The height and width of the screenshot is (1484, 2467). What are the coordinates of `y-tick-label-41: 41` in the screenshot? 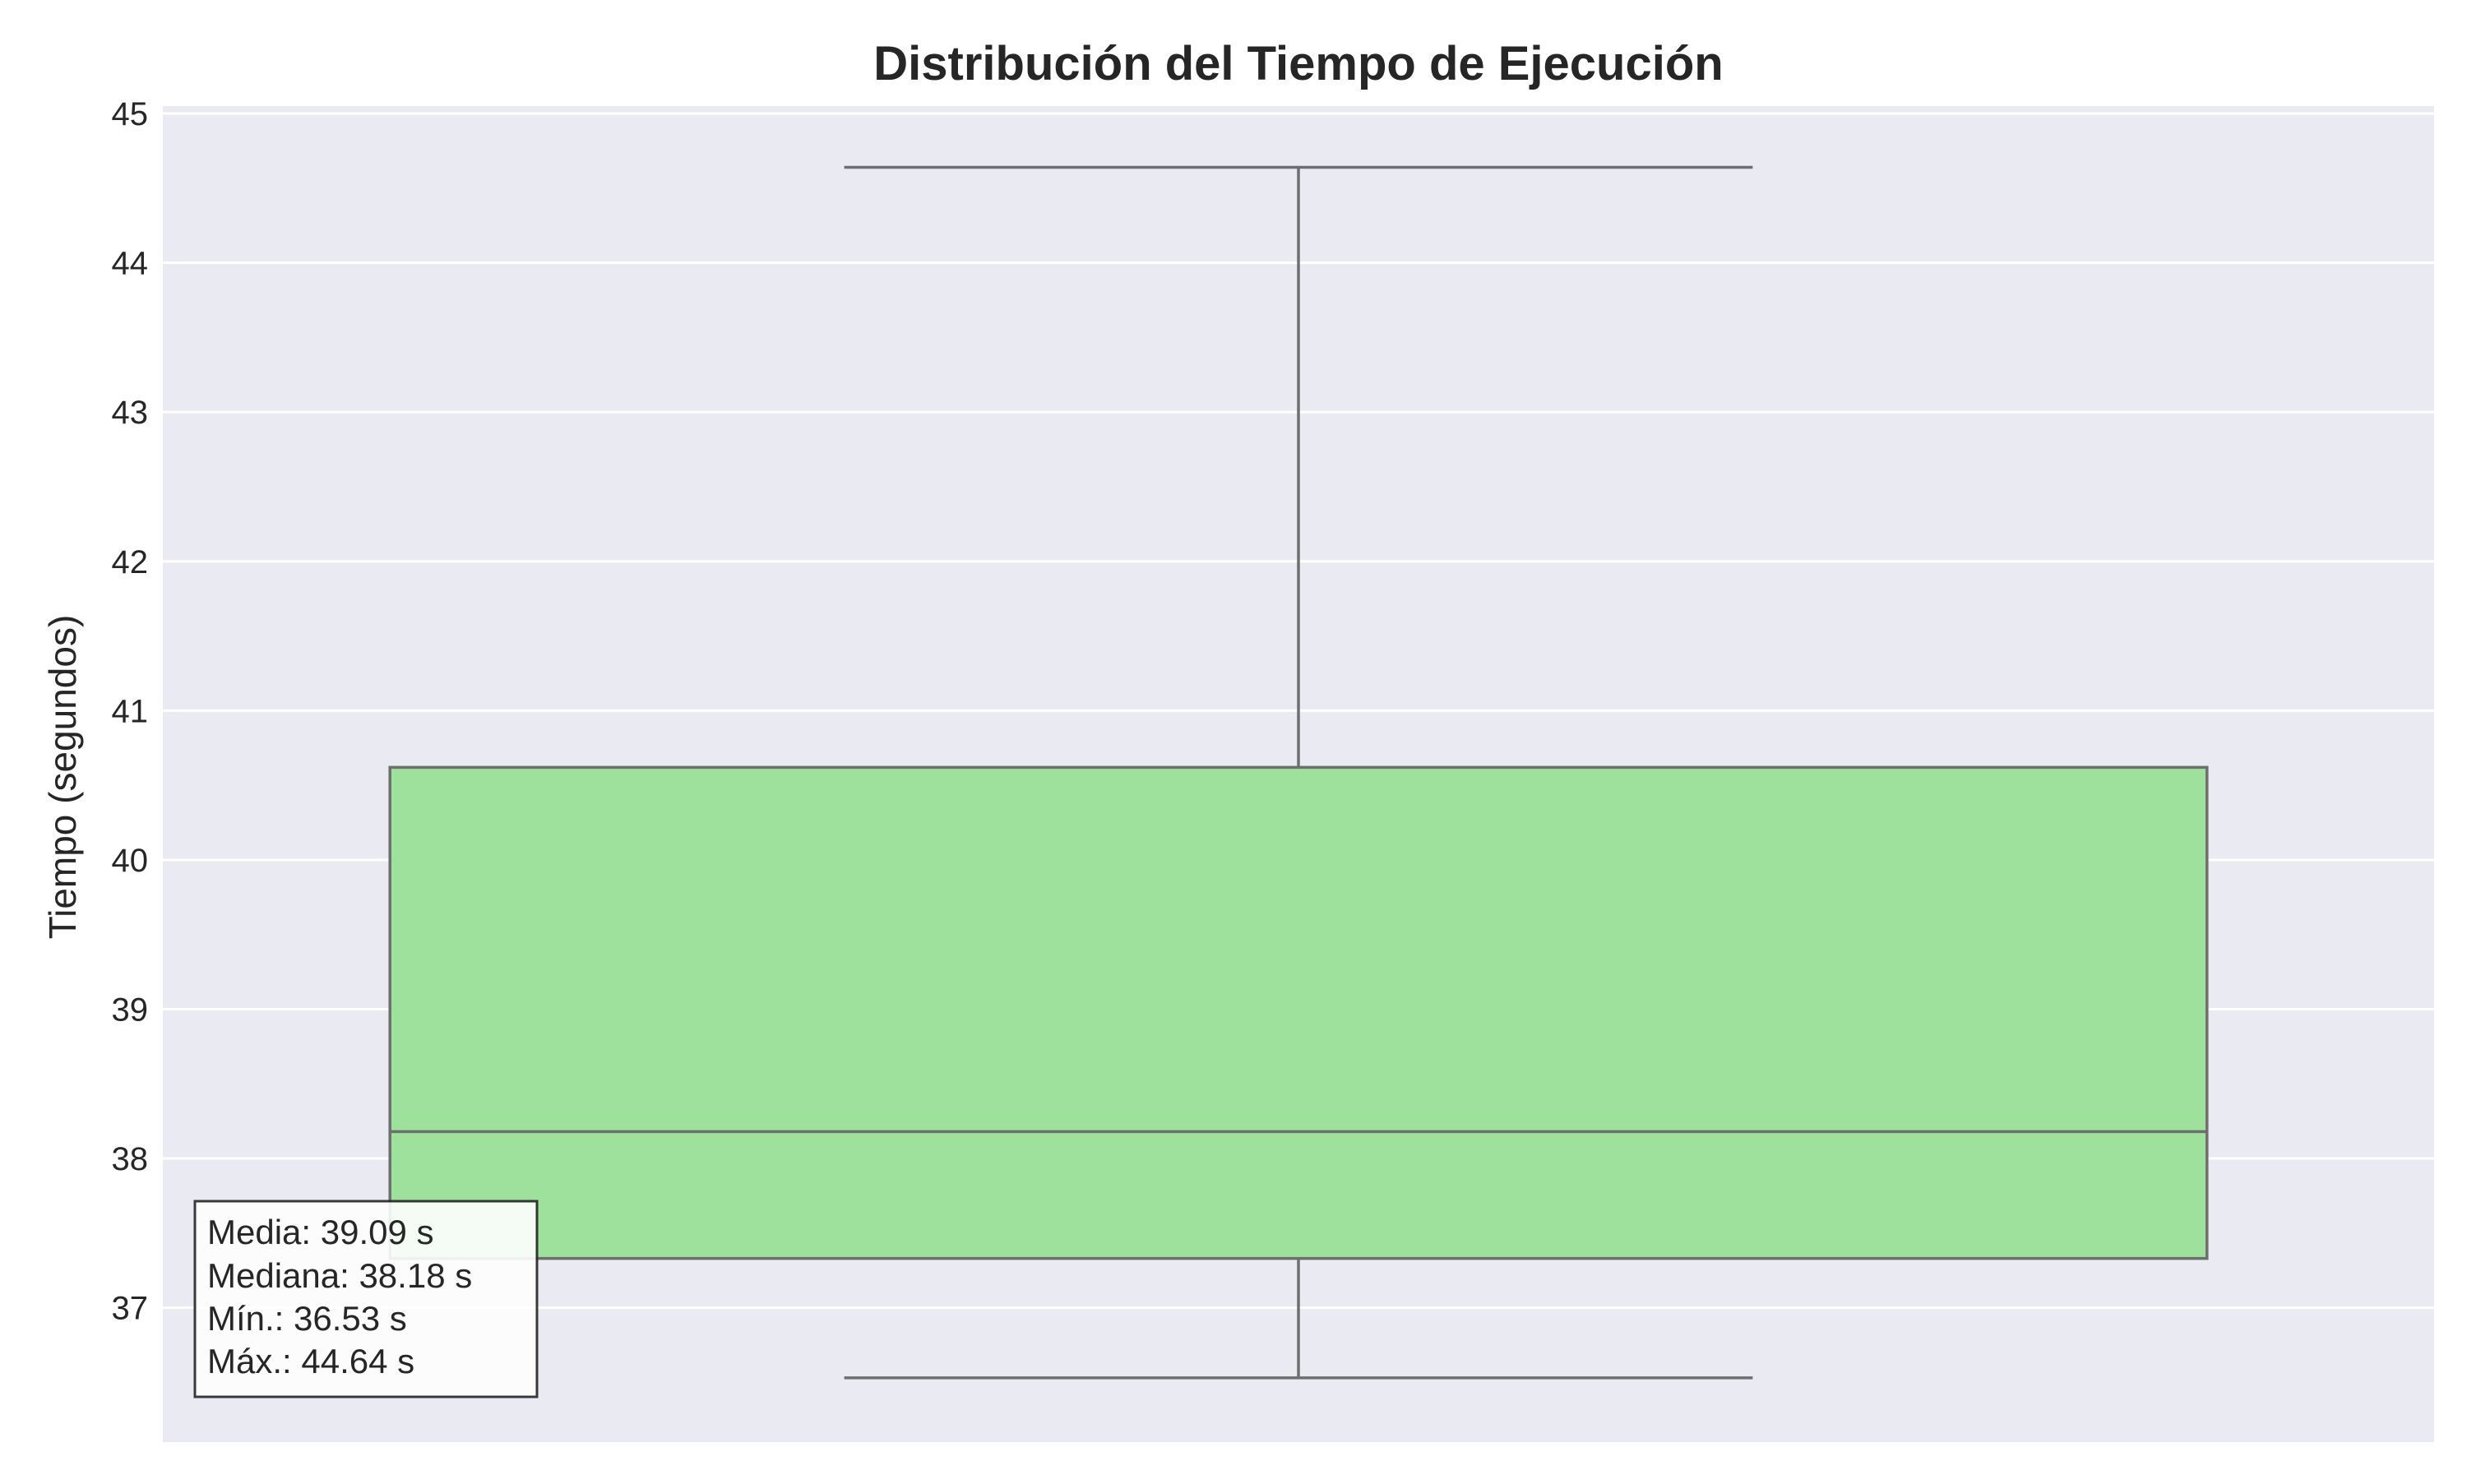 It's located at (131, 711).